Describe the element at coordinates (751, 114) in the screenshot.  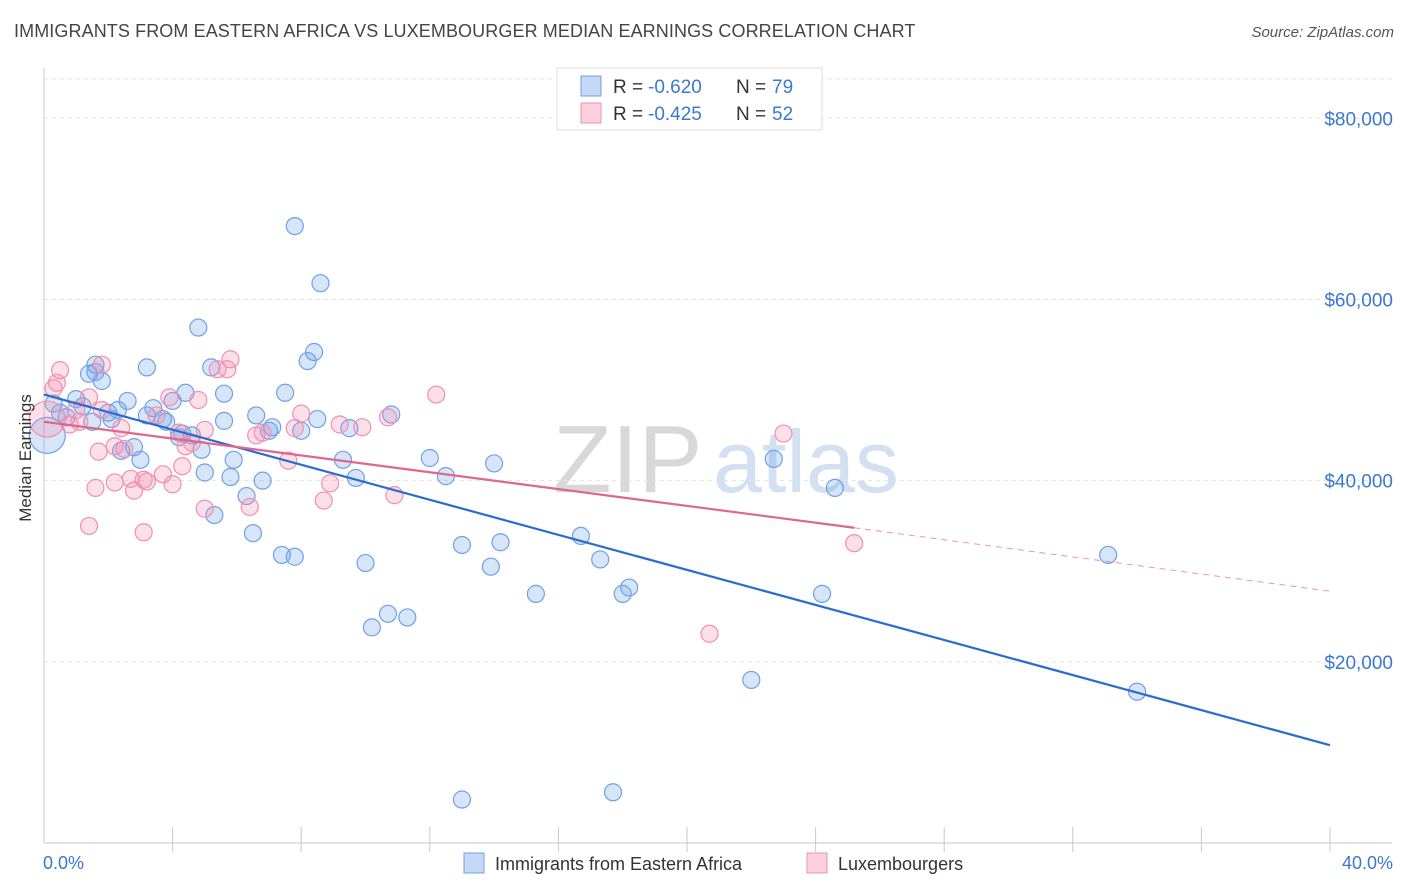
I see `stats-n-label-2: N =` at that location.